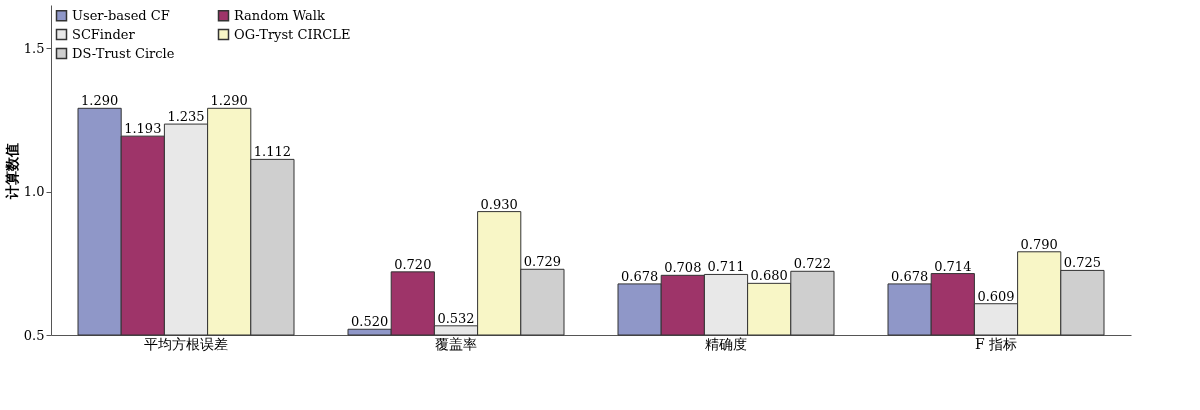 The height and width of the screenshot is (410, 1200). I want to click on data-label: 0.790, so click(1039, 244).